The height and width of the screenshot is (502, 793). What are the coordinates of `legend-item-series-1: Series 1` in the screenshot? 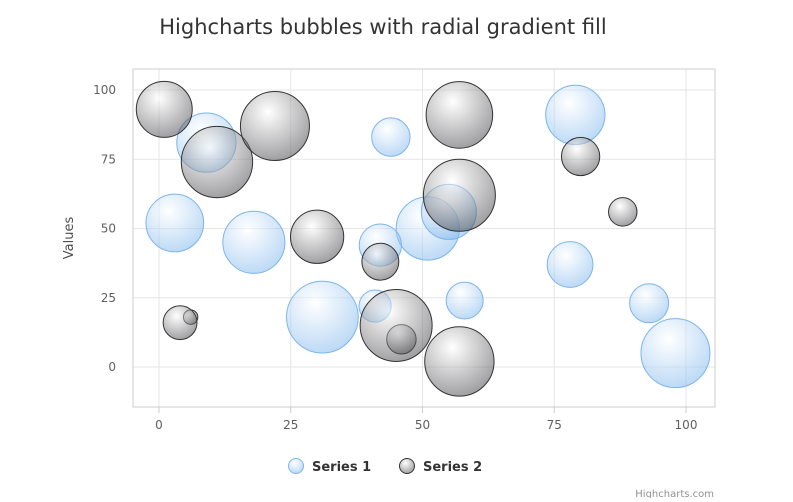 It's located at (330, 467).